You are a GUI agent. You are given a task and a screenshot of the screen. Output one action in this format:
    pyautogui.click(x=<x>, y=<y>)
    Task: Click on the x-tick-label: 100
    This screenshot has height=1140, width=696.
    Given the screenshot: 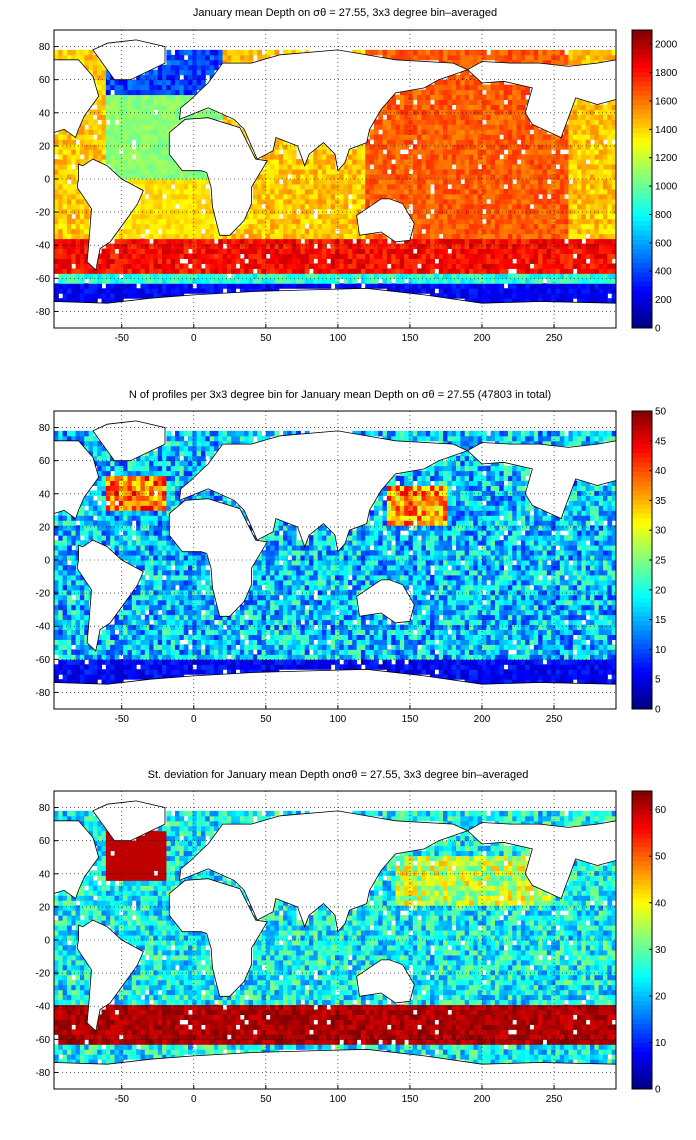 What is the action you would take?
    pyautogui.click(x=338, y=338)
    